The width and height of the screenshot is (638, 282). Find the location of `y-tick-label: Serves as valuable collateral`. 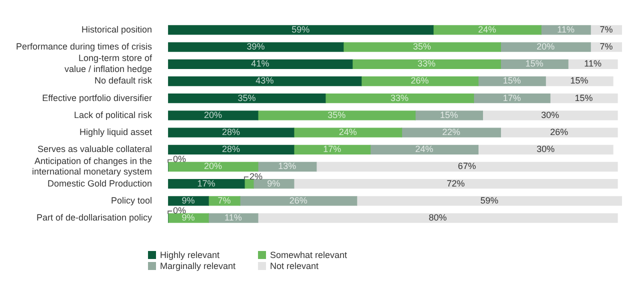

y-tick-label: Serves as valuable collateral is located at coordinates (94, 149).